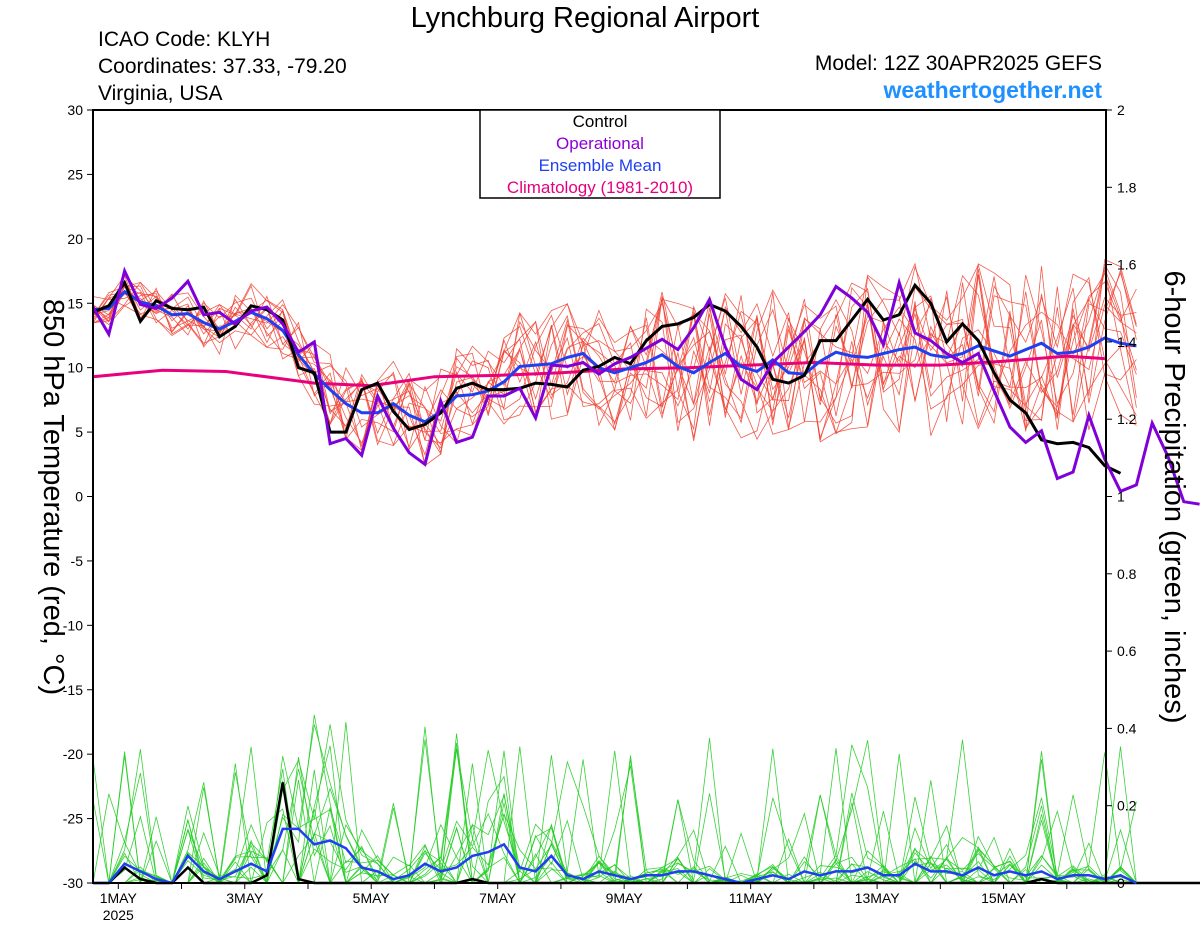 The height and width of the screenshot is (927, 1200). Describe the element at coordinates (75, 303) in the screenshot. I see `y-tick-label: 15` at that location.